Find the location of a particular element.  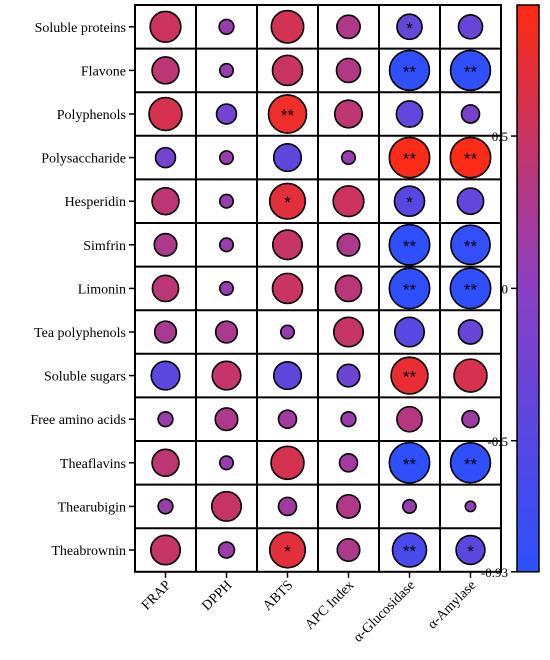

row-label: Tea polyphenols is located at coordinates (80, 333).